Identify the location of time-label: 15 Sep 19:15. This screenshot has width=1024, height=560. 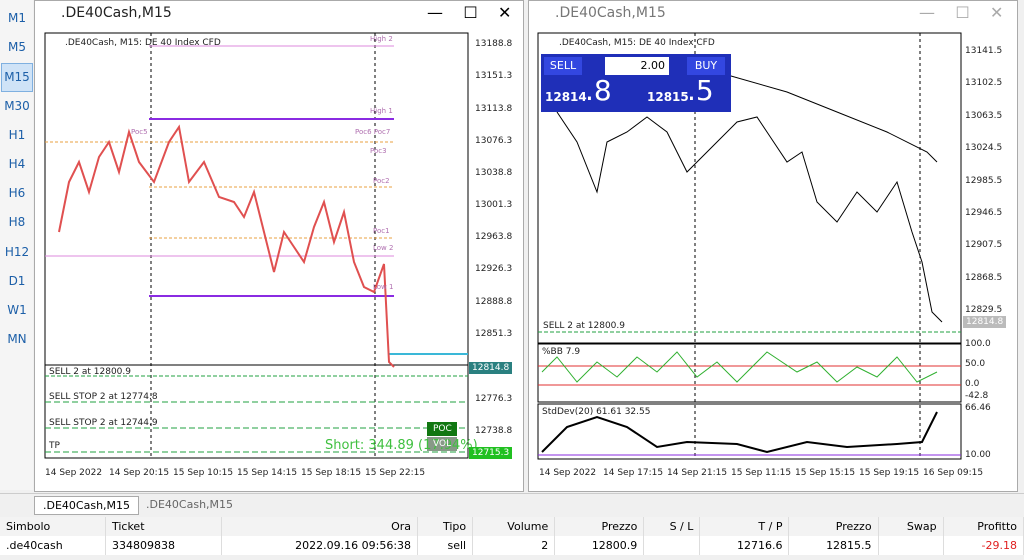
(889, 473).